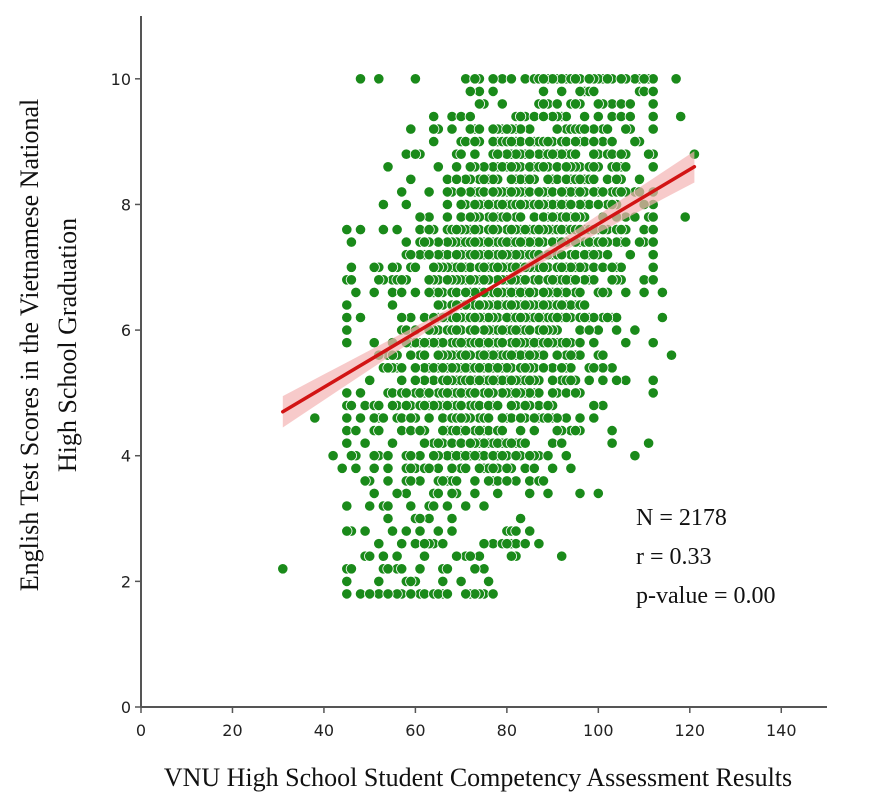  Describe the element at coordinates (507, 730) in the screenshot. I see `x-tick-label: 80` at that location.